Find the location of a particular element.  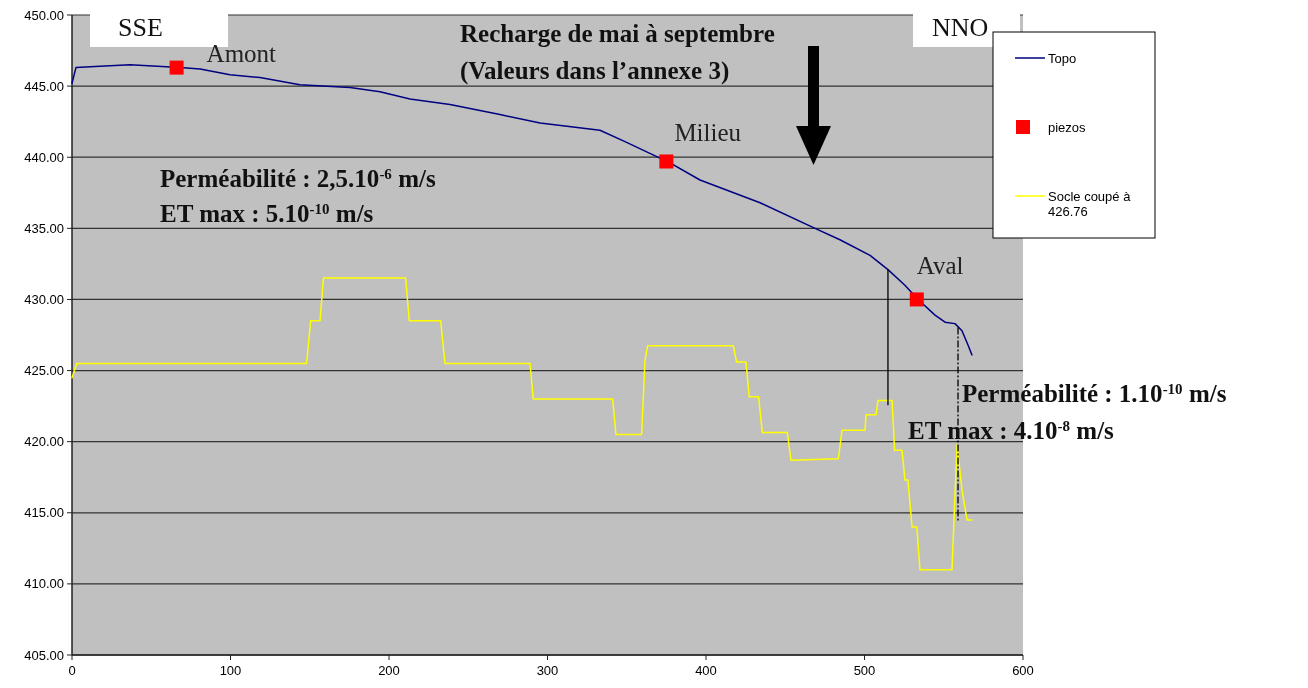

x-tick-label: 0 is located at coordinates (72, 670).